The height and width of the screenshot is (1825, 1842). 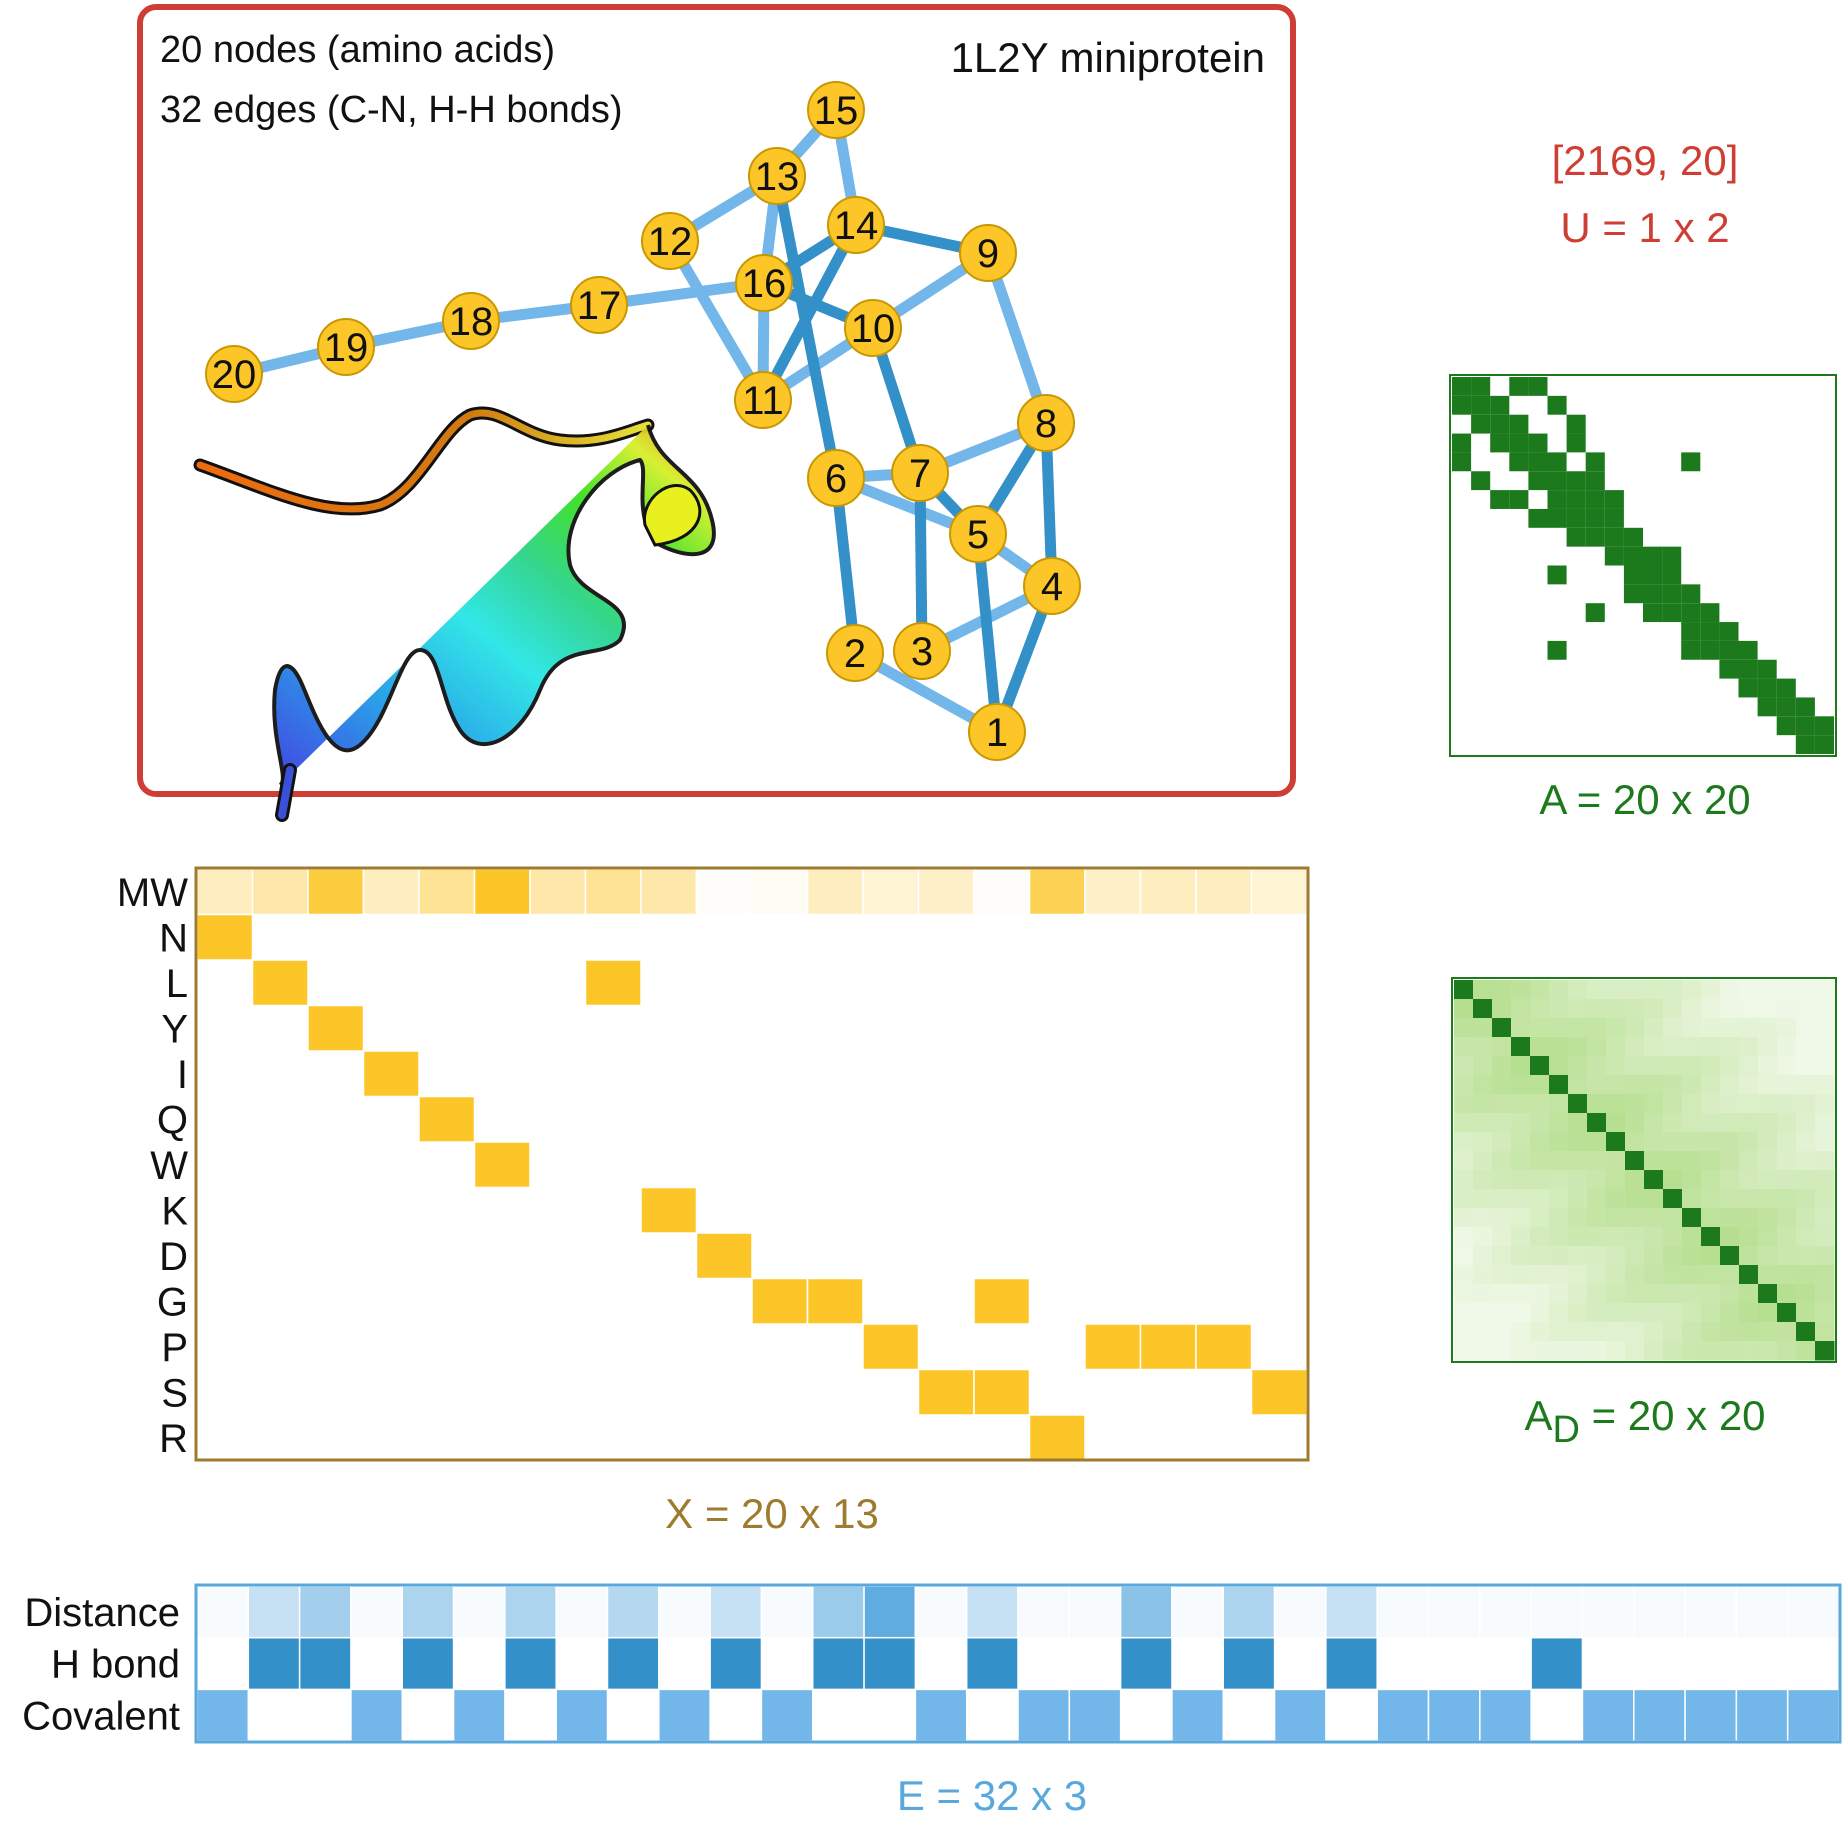 What do you see at coordinates (1645, 194) in the screenshot?
I see `u-panel: [2169, 20] U = 1 x 2` at bounding box center [1645, 194].